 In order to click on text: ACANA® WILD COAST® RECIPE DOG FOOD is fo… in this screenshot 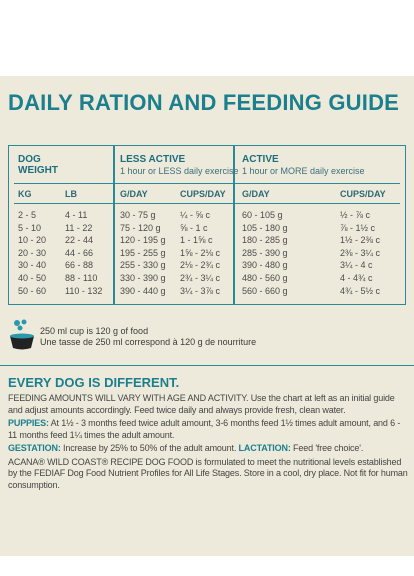, I will do `click(208, 473)`.